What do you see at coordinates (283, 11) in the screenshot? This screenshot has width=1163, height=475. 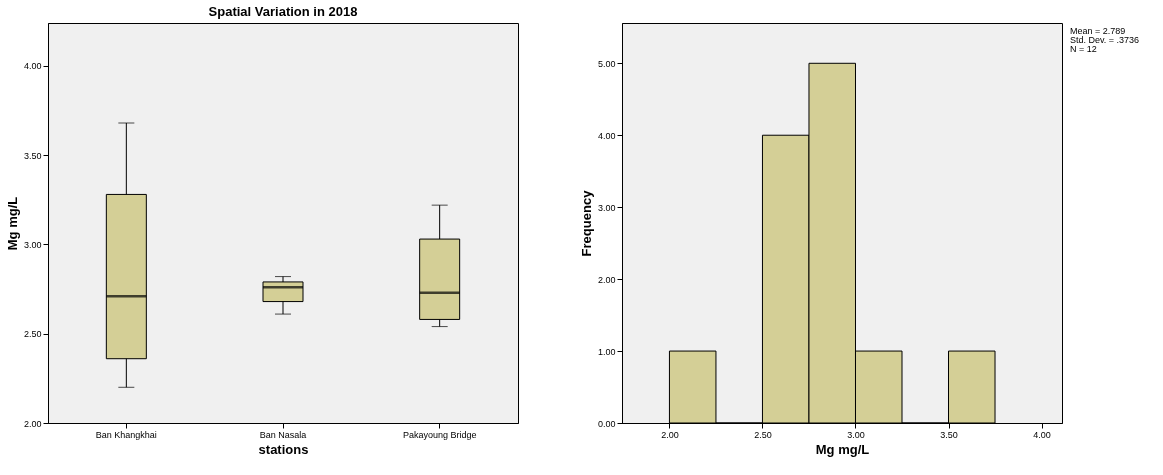 I see `chart-title: Spatial Variation in 2018` at bounding box center [283, 11].